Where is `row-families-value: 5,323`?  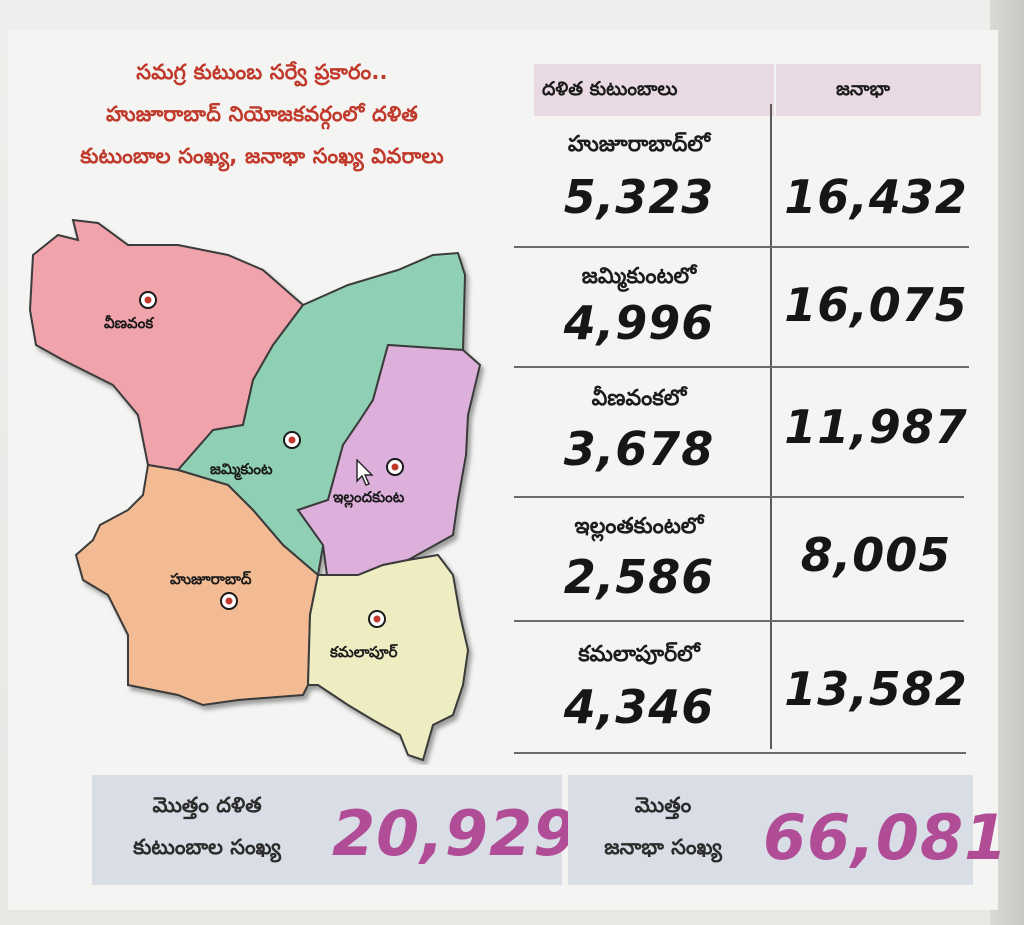
row-families-value: 5,323 is located at coordinates (639, 197).